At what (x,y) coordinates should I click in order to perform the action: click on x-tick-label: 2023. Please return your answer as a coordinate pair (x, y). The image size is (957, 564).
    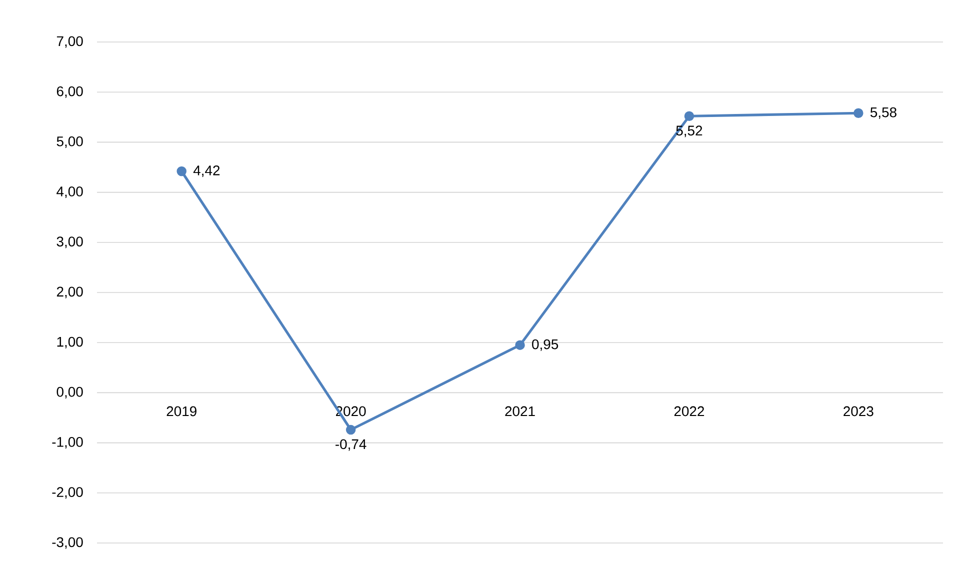
    Looking at the image, I should click on (859, 411).